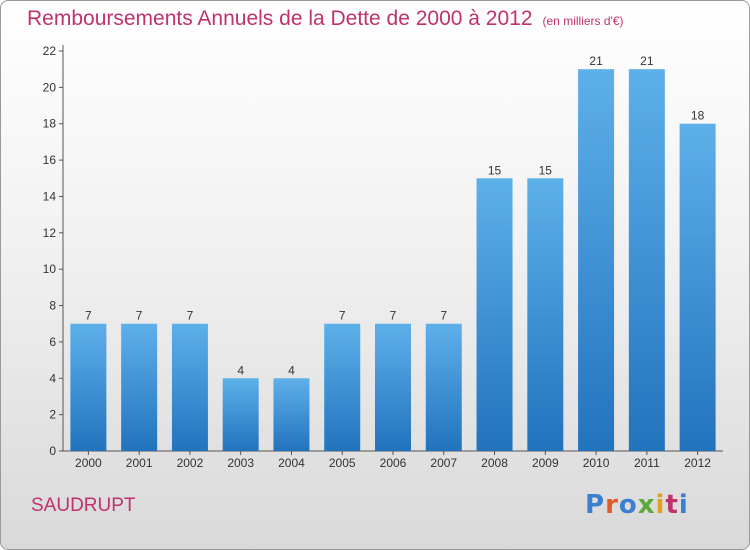 This screenshot has width=750, height=550. Describe the element at coordinates (139, 463) in the screenshot. I see `x-tick-label: 2001` at that location.